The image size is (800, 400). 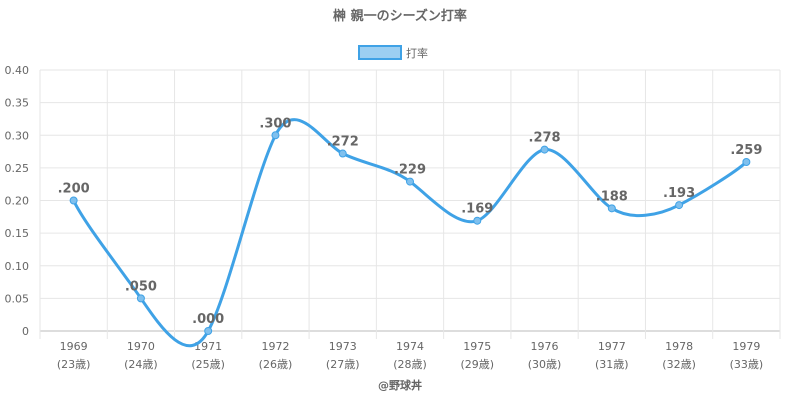 I want to click on y-tick-label: 0.20, so click(x=17, y=201).